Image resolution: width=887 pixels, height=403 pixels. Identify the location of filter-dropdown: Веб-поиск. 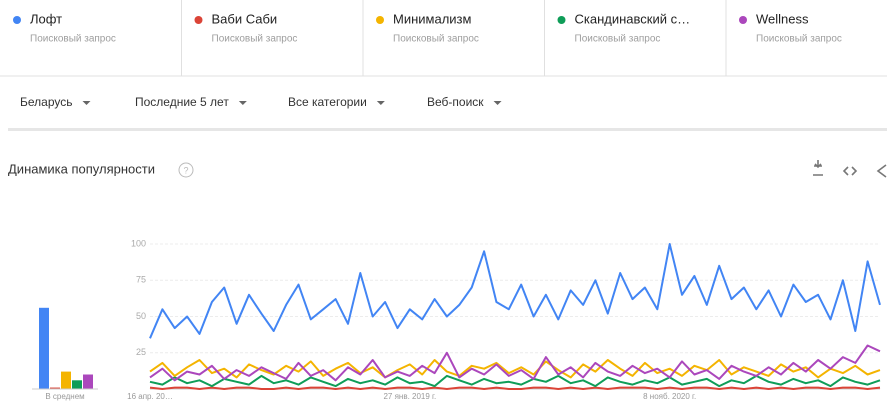
(455, 102).